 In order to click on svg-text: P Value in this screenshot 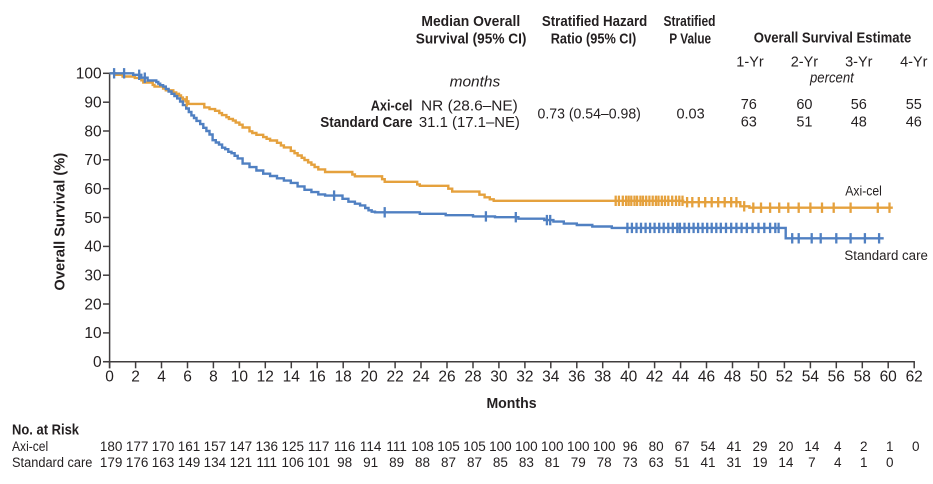, I will do `click(690, 39)`.